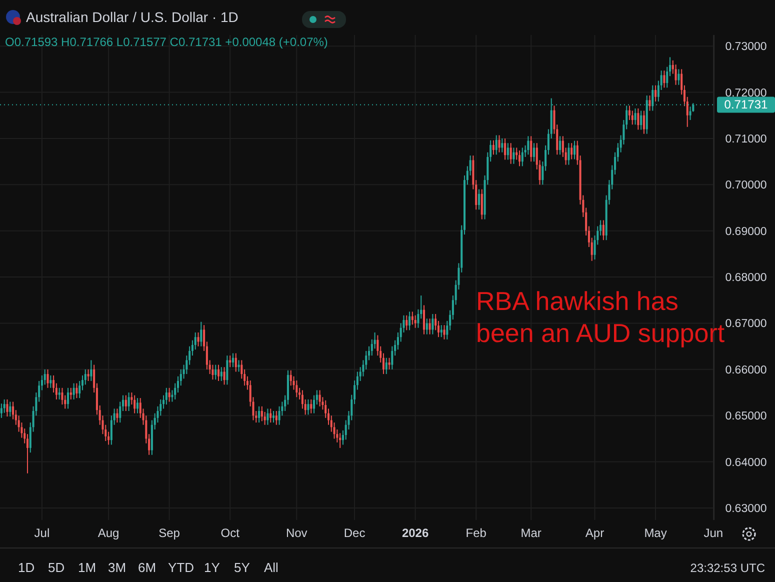 The height and width of the screenshot is (582, 775). Describe the element at coordinates (746, 139) in the screenshot. I see `y-tick-label: 0.71000` at that location.